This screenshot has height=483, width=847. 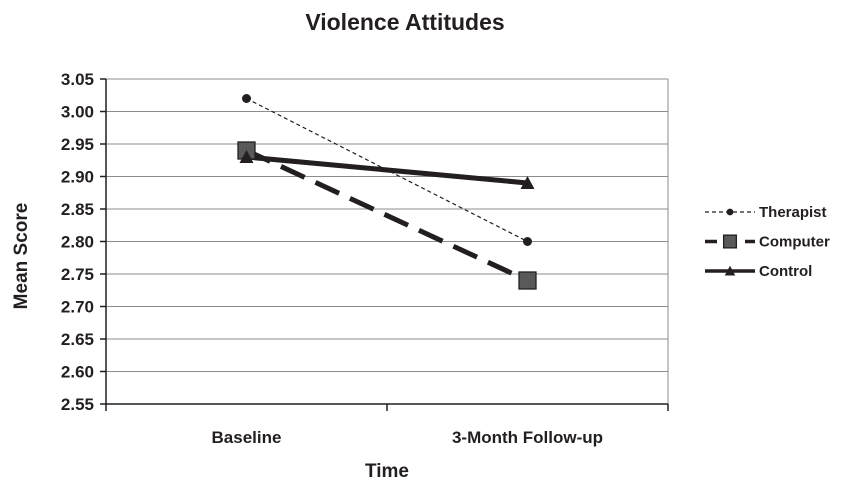 I want to click on y-tick-label: 2.65, so click(x=77, y=339).